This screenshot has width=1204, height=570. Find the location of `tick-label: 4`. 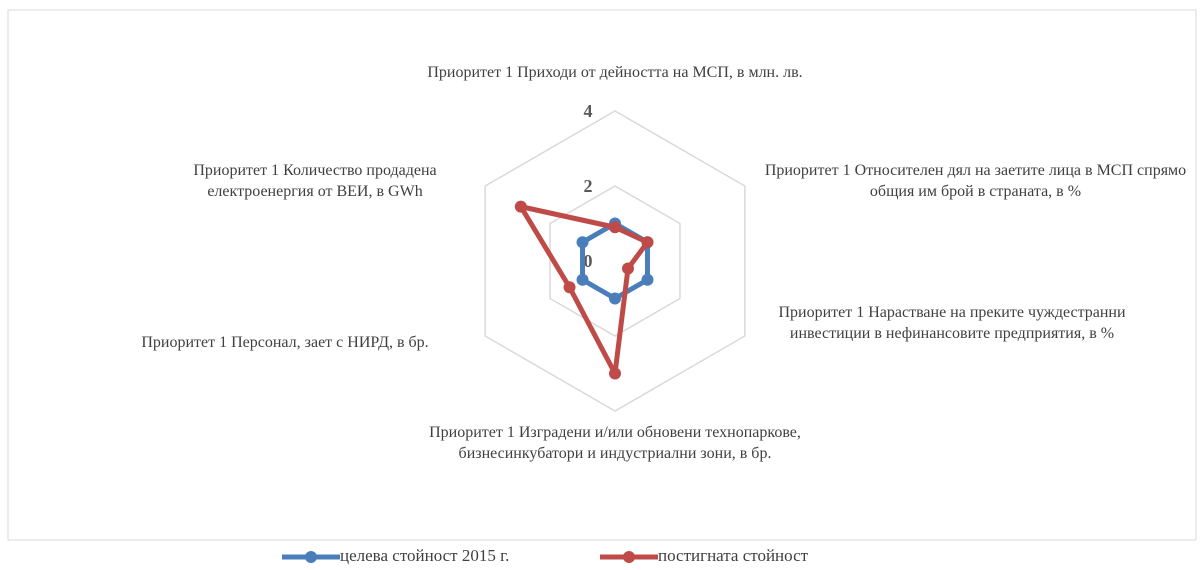

tick-label: 4 is located at coordinates (588, 111).